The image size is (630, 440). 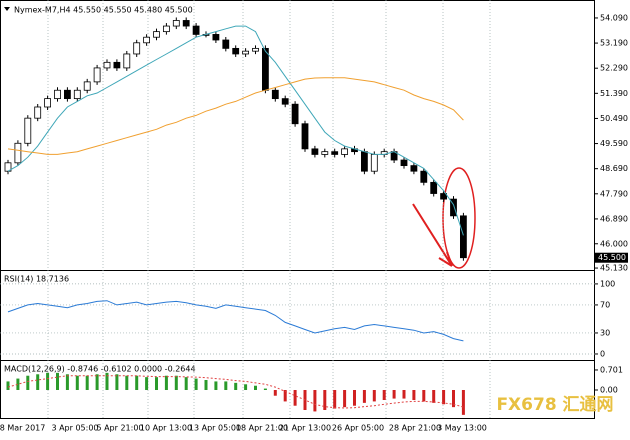 I want to click on y-tick-label: 47.790, so click(x=614, y=193).